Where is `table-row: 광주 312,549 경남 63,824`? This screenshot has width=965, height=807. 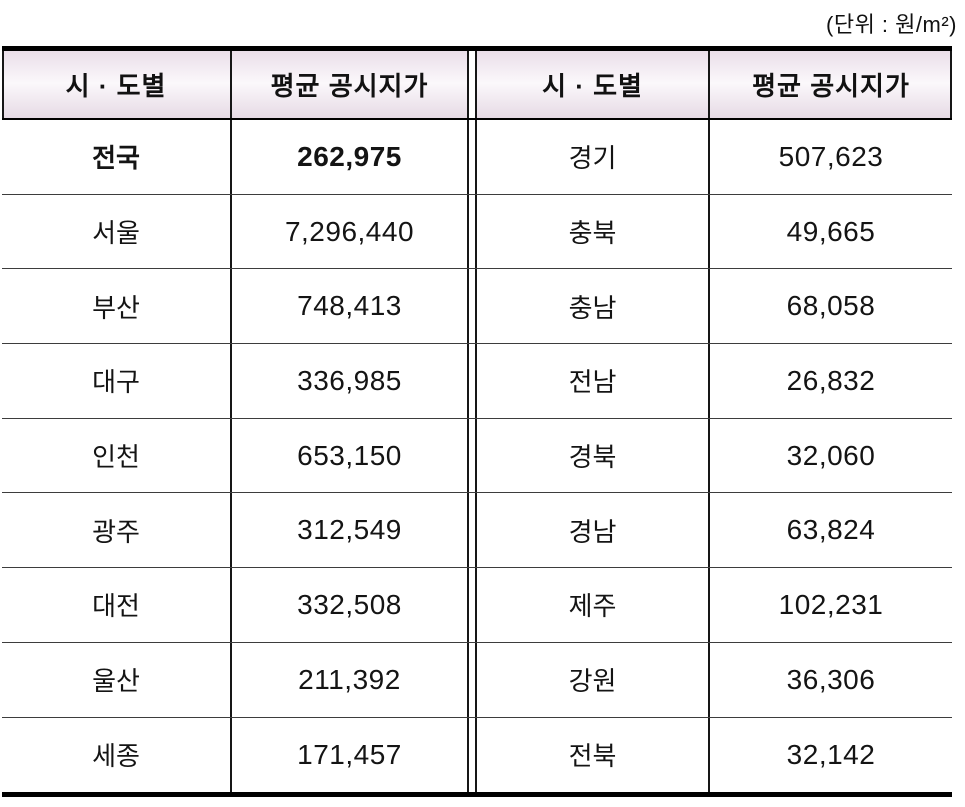 table-row: 광주 312,549 경남 63,824 is located at coordinates (477, 531).